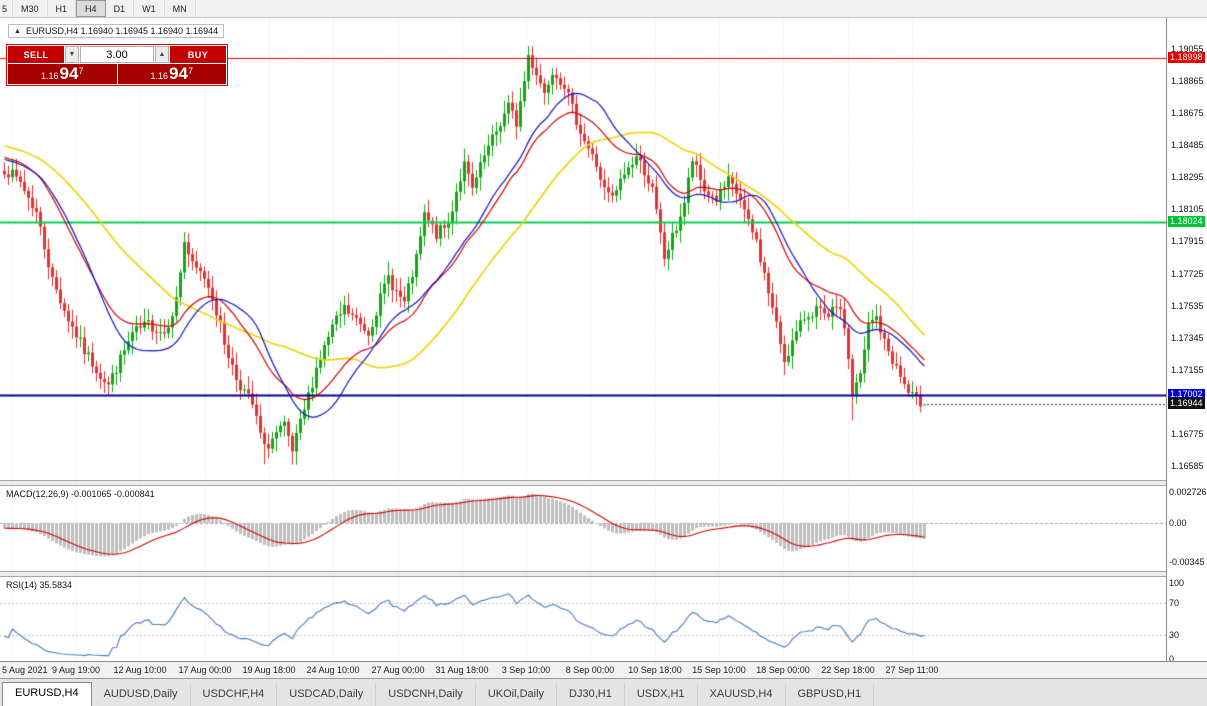 The width and height of the screenshot is (1207, 706). I want to click on macd-panel-canvas, so click(583, 528).